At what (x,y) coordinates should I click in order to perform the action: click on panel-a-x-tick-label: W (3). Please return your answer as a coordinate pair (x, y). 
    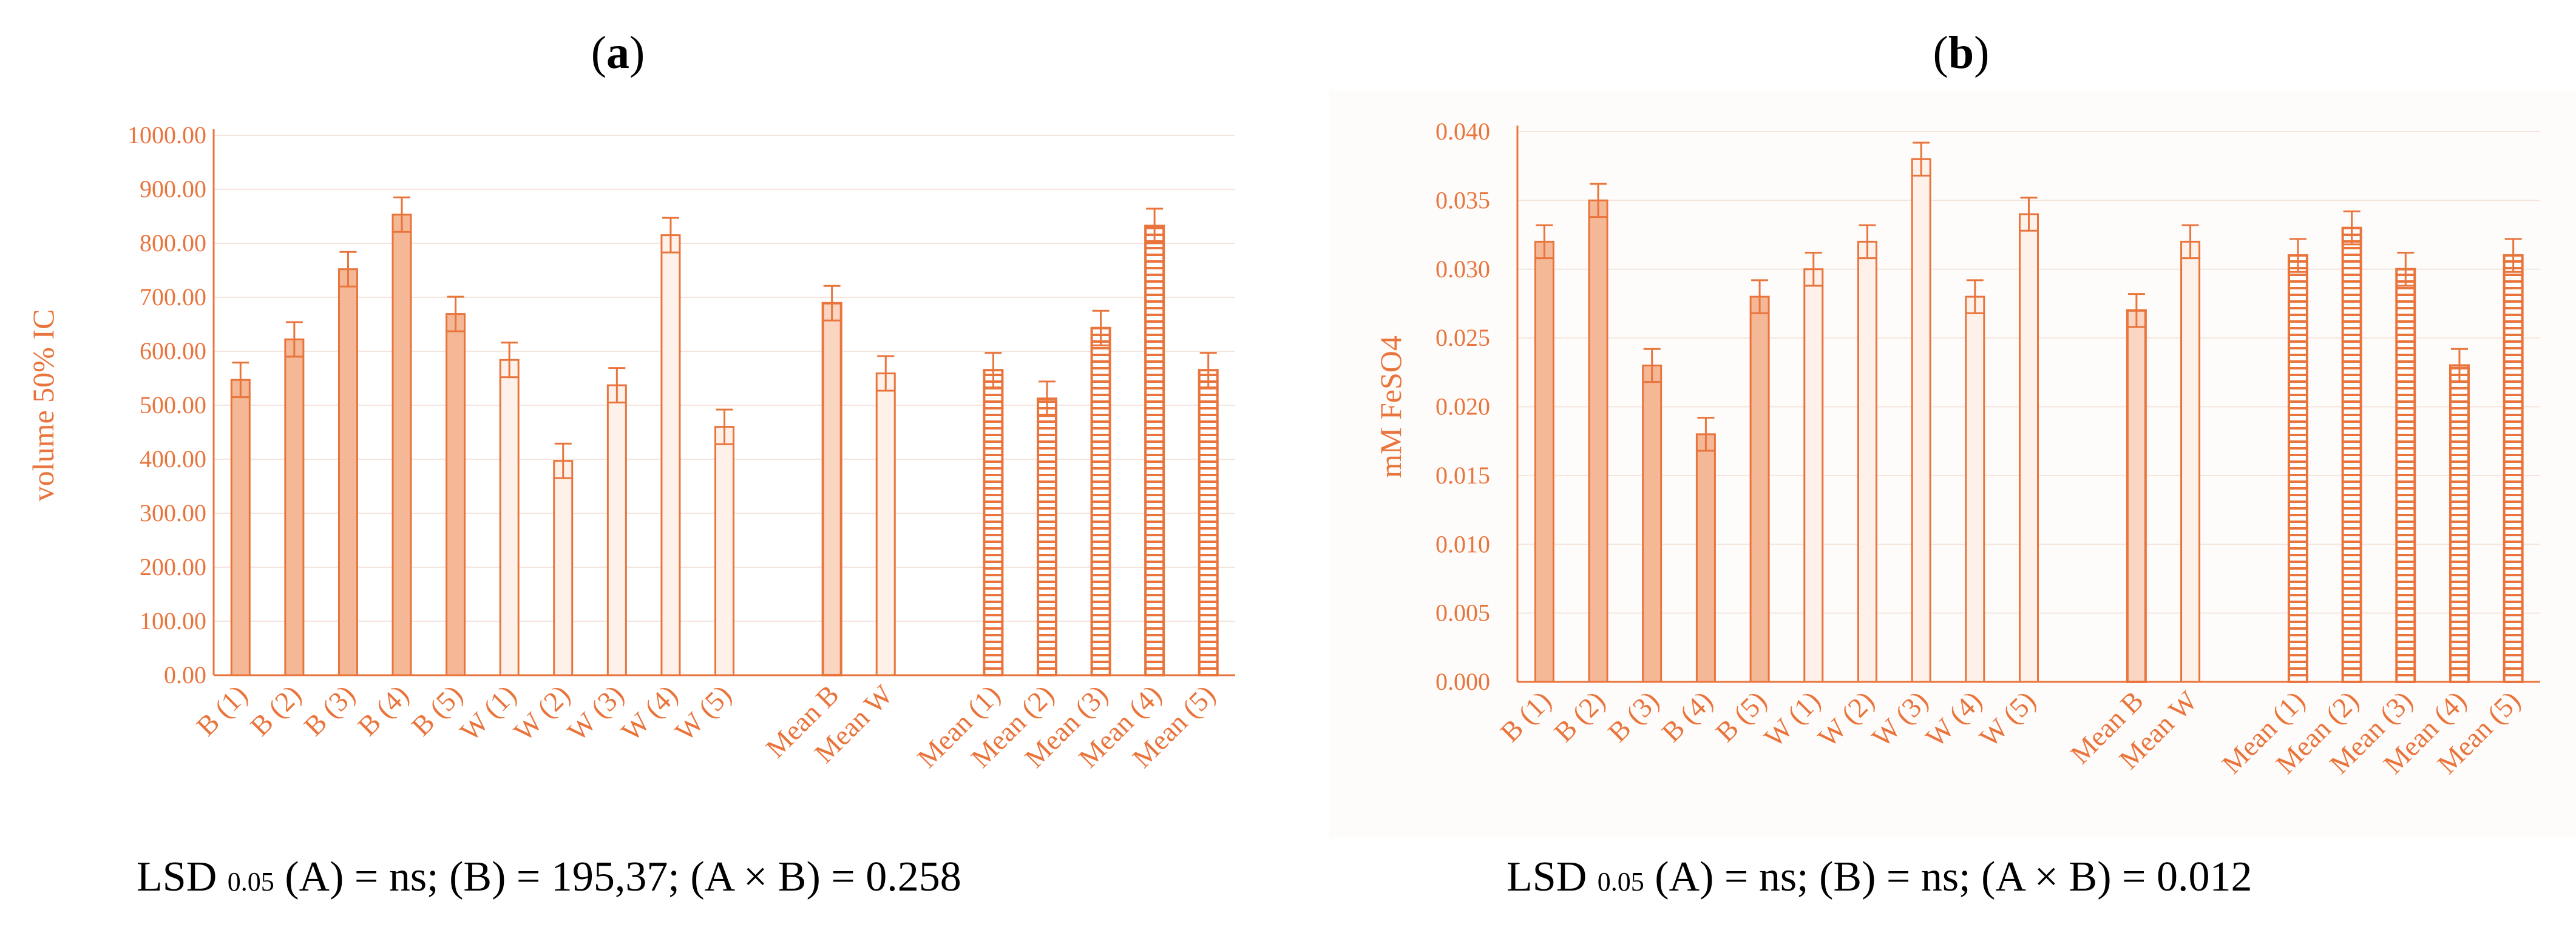
    Looking at the image, I should click on (595, 713).